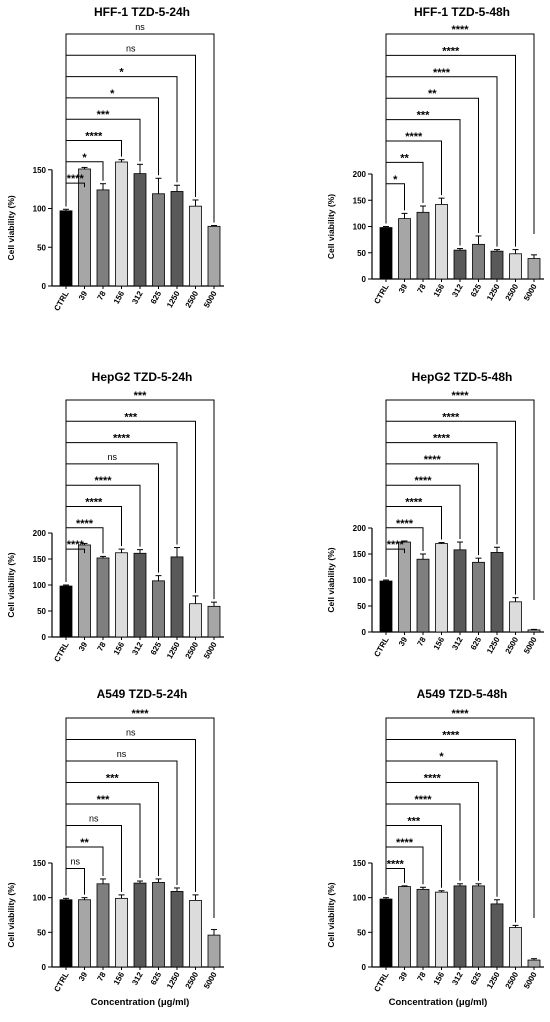 Image resolution: width=550 pixels, height=1022 pixels. I want to click on chart-title: HepG2 TZD-5-24h, so click(142, 377).